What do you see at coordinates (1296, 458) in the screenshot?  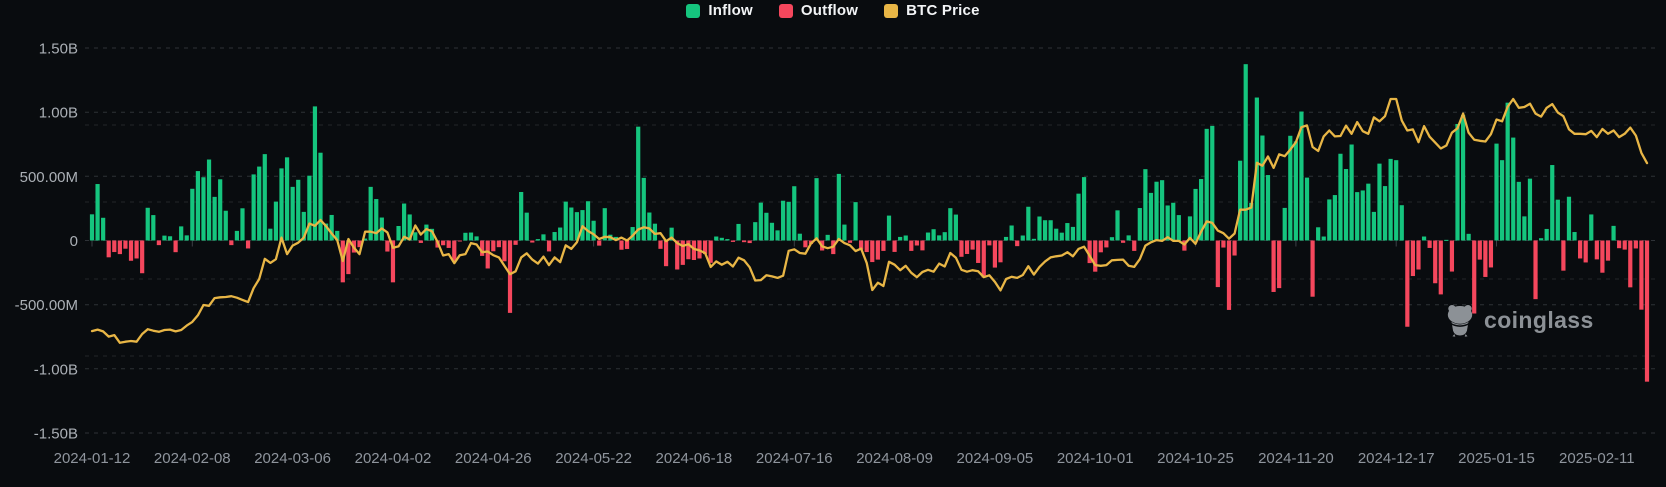 I see `svg-text: 2024-11-20` at bounding box center [1296, 458].